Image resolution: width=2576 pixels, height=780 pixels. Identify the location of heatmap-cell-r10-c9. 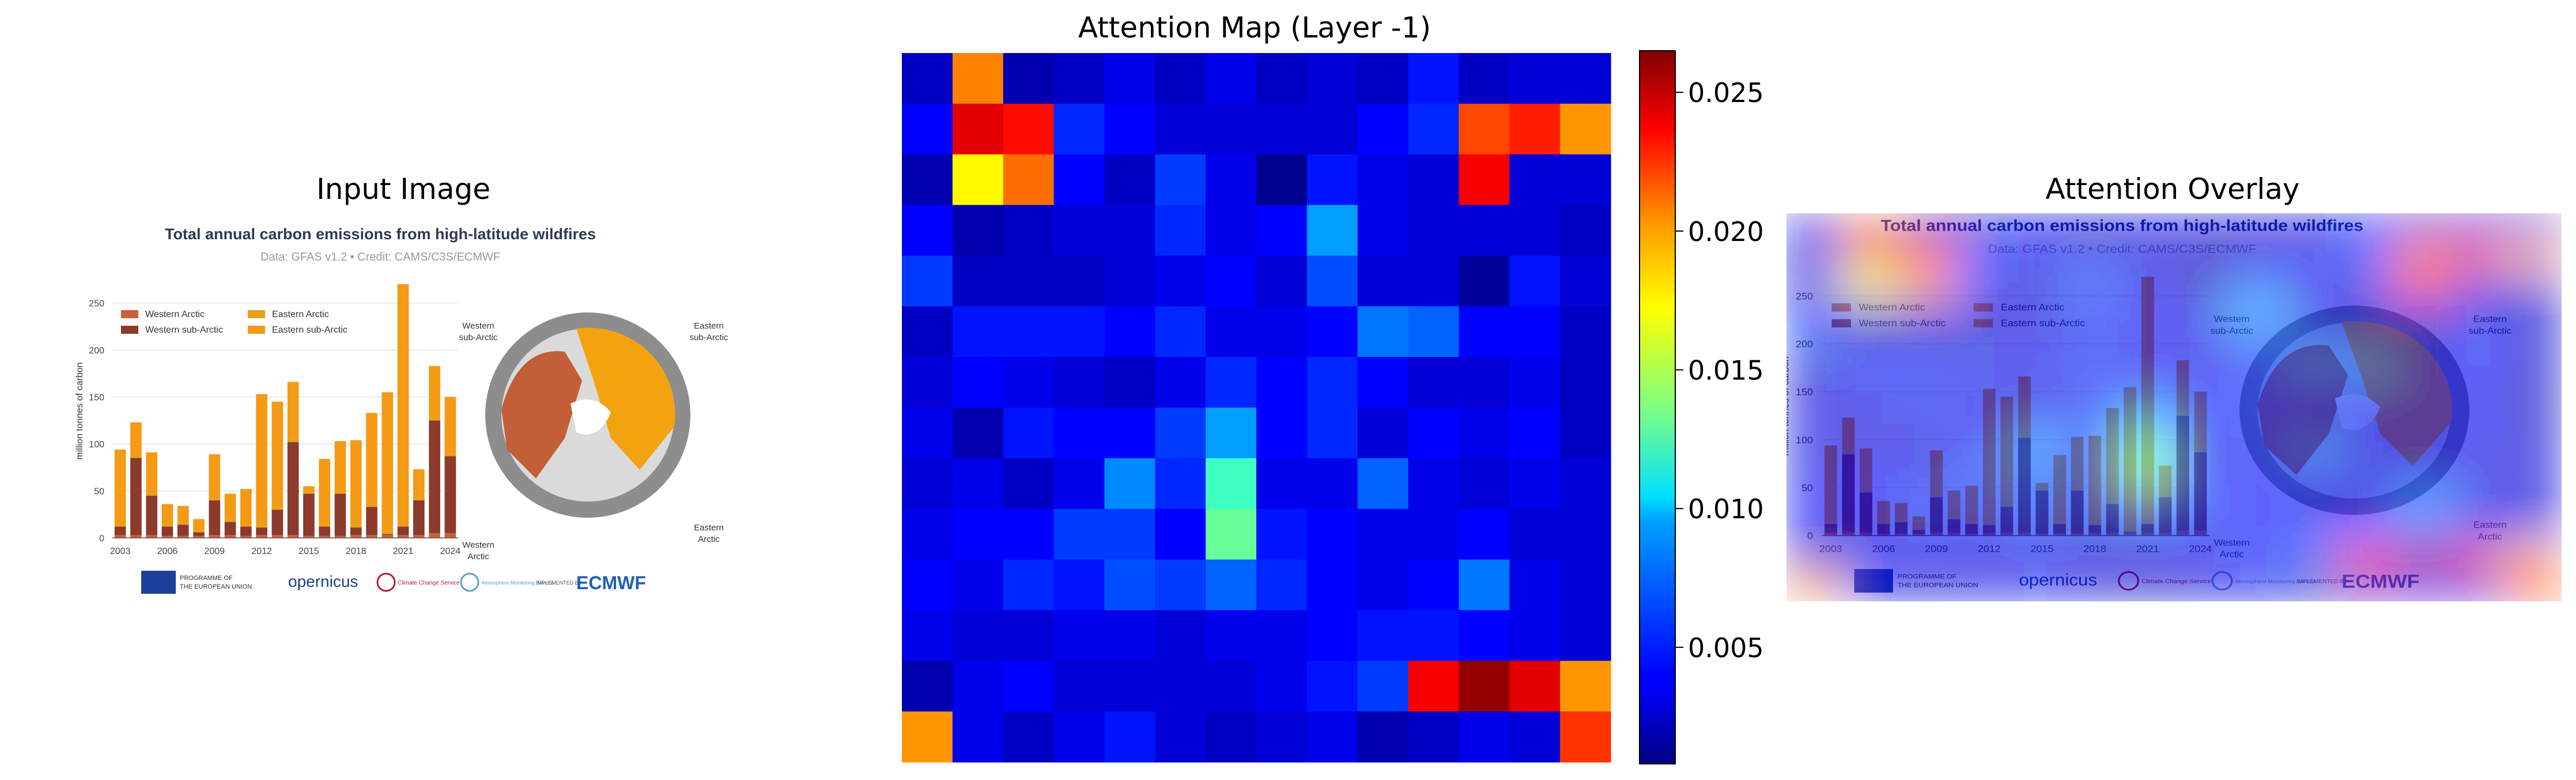
(1383, 585).